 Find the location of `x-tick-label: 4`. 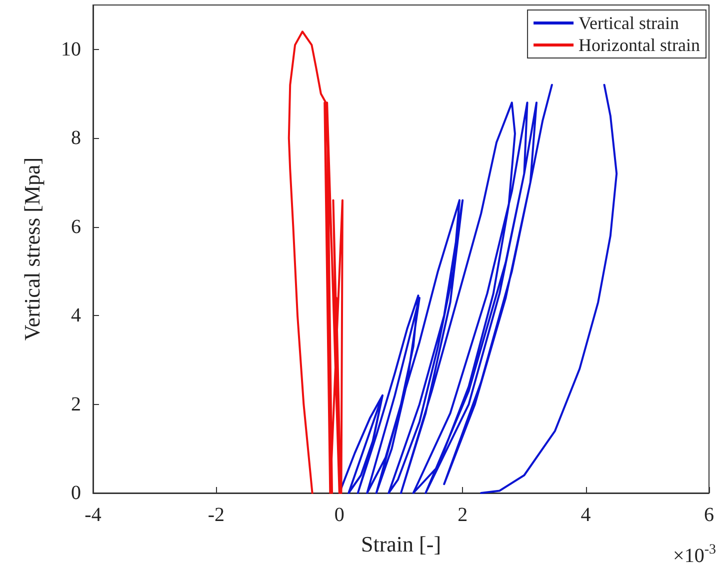

x-tick-label: 4 is located at coordinates (585, 515).